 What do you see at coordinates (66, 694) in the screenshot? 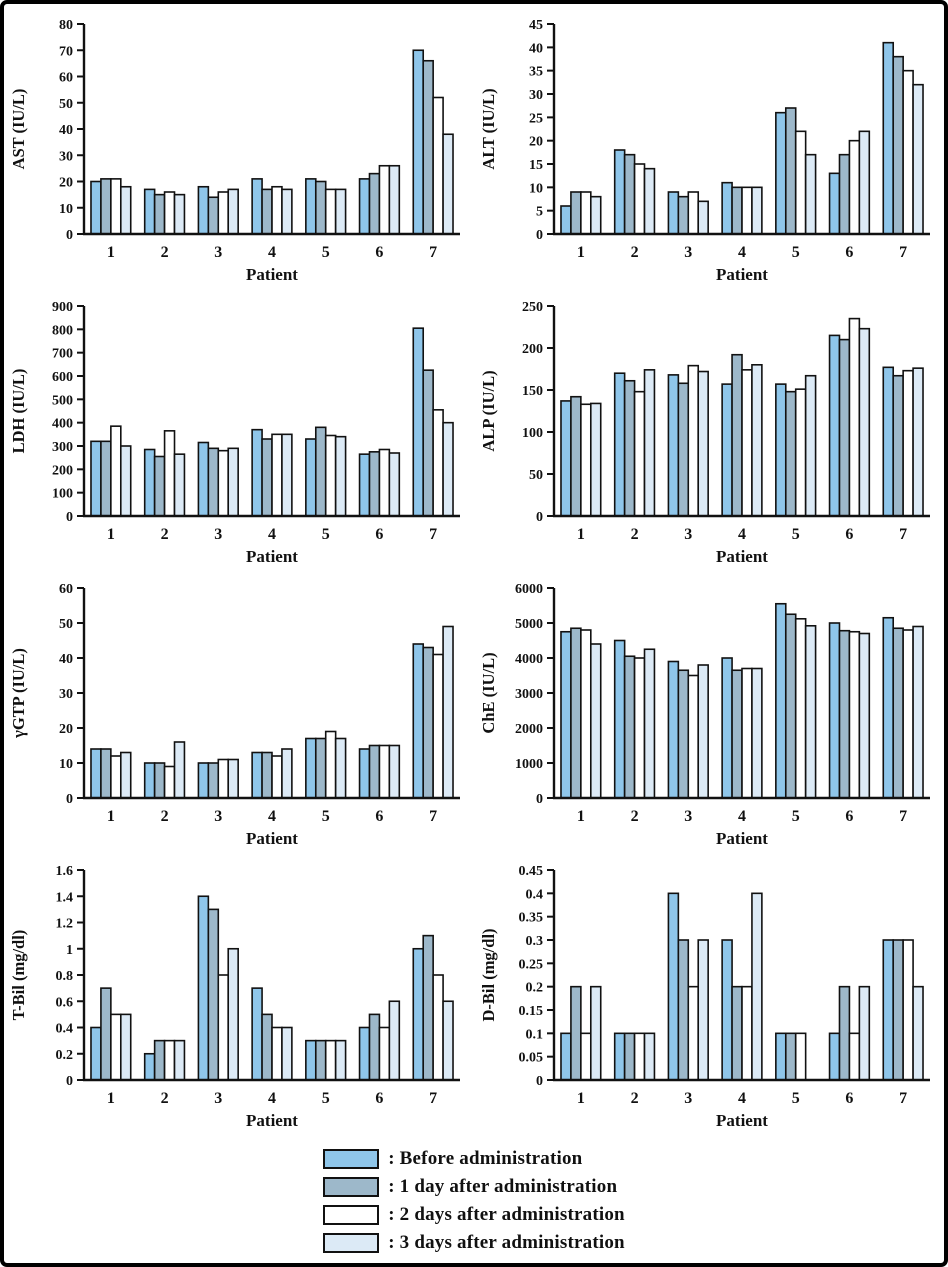
I see `y-tick-label: 30` at bounding box center [66, 694].